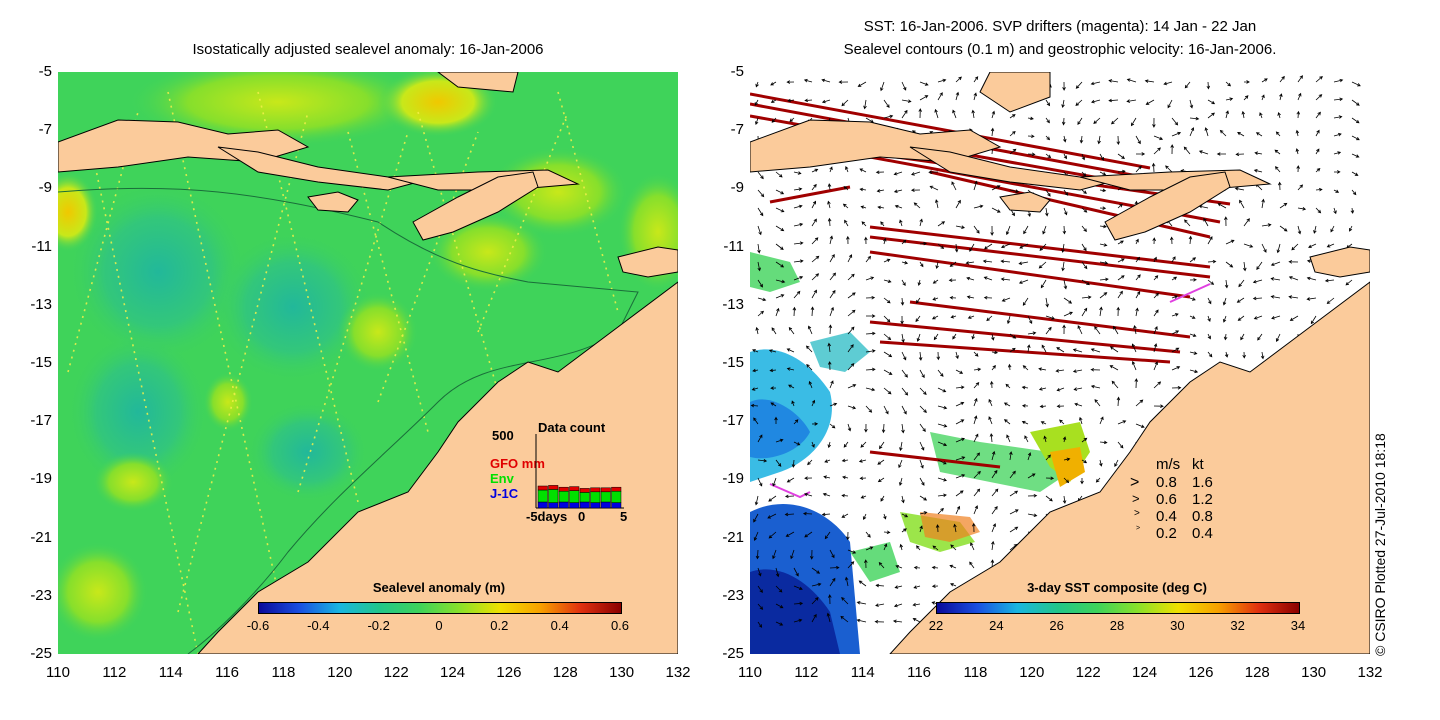 This screenshot has width=1440, height=720. What do you see at coordinates (733, 537) in the screenshot?
I see `y-tick-label: -21` at bounding box center [733, 537].